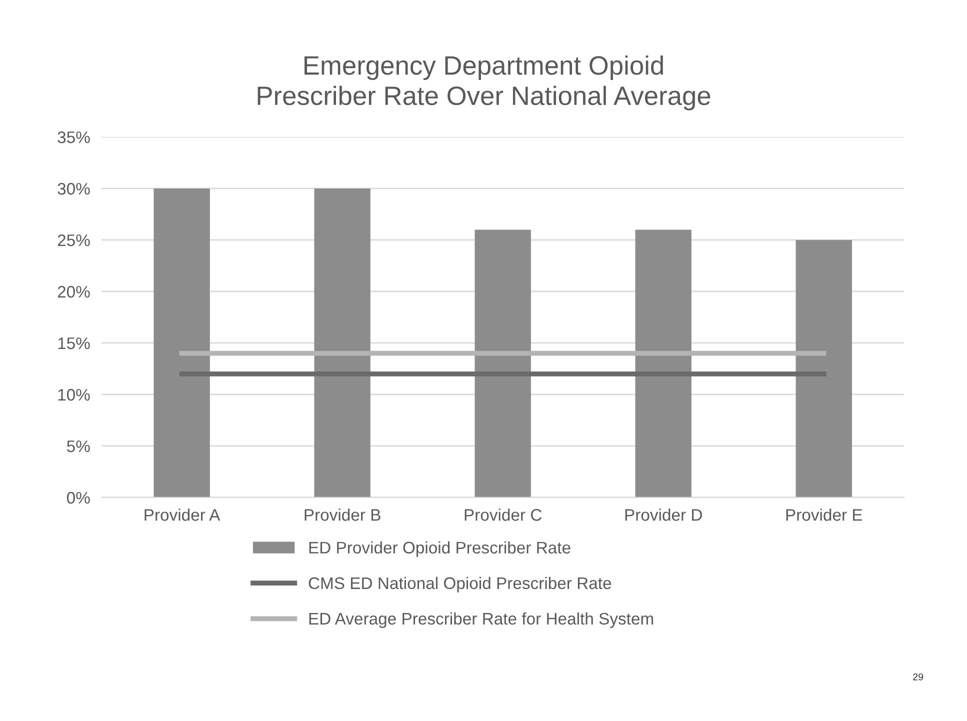  What do you see at coordinates (78, 446) in the screenshot?
I see `y-tick-label: 5%` at bounding box center [78, 446].